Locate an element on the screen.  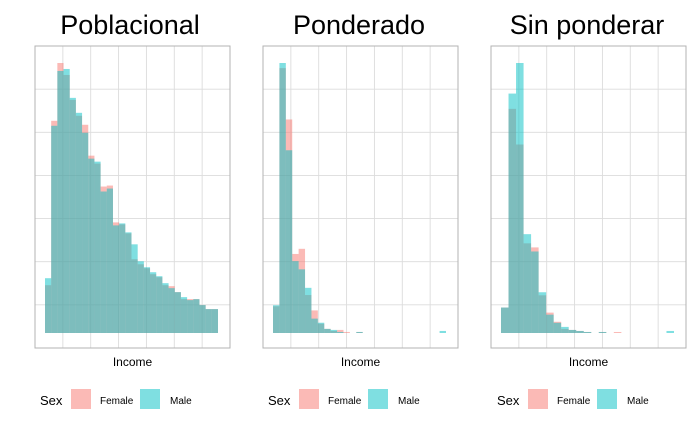
panel-title: Ponderado is located at coordinates (359, 25).